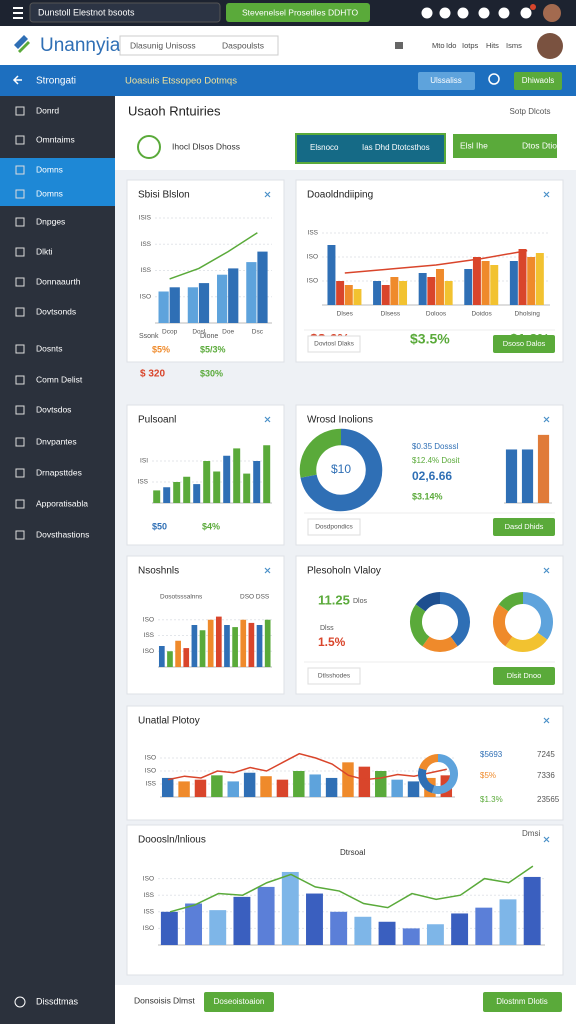  Describe the element at coordinates (47, 110) in the screenshot. I see `sidebar-item: Donrd` at that location.